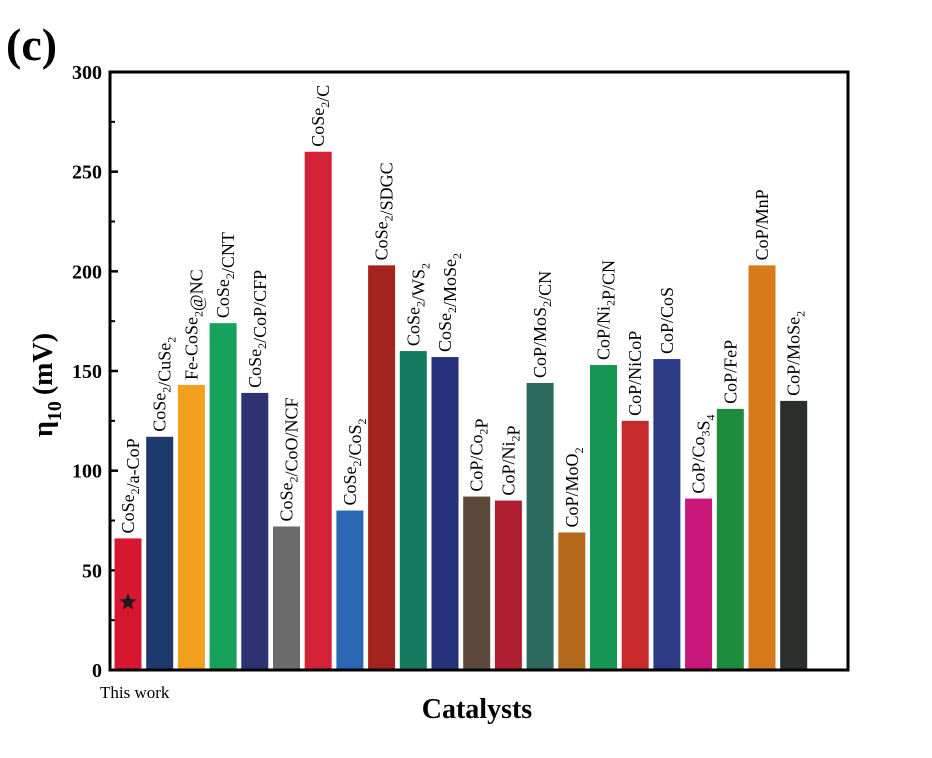 The width and height of the screenshot is (932, 758). I want to click on bar-label: CoSe2/CoP/CFP, so click(257, 329).